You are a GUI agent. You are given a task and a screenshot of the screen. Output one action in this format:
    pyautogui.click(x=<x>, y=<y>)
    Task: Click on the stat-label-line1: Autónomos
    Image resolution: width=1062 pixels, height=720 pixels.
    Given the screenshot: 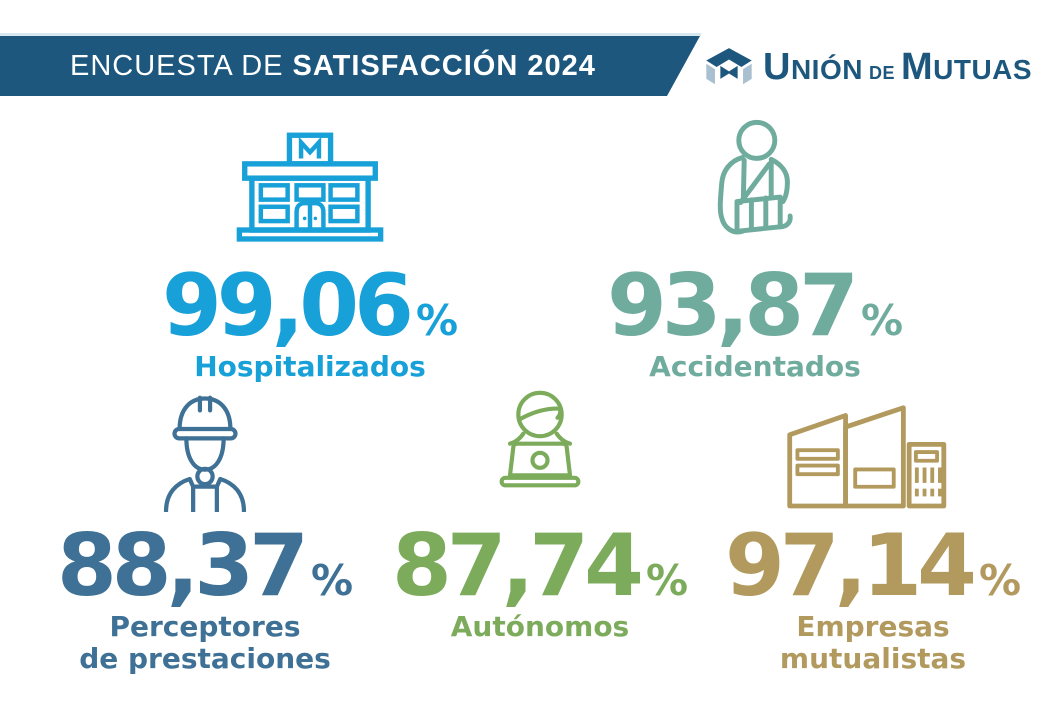 What is the action you would take?
    pyautogui.click(x=540, y=626)
    